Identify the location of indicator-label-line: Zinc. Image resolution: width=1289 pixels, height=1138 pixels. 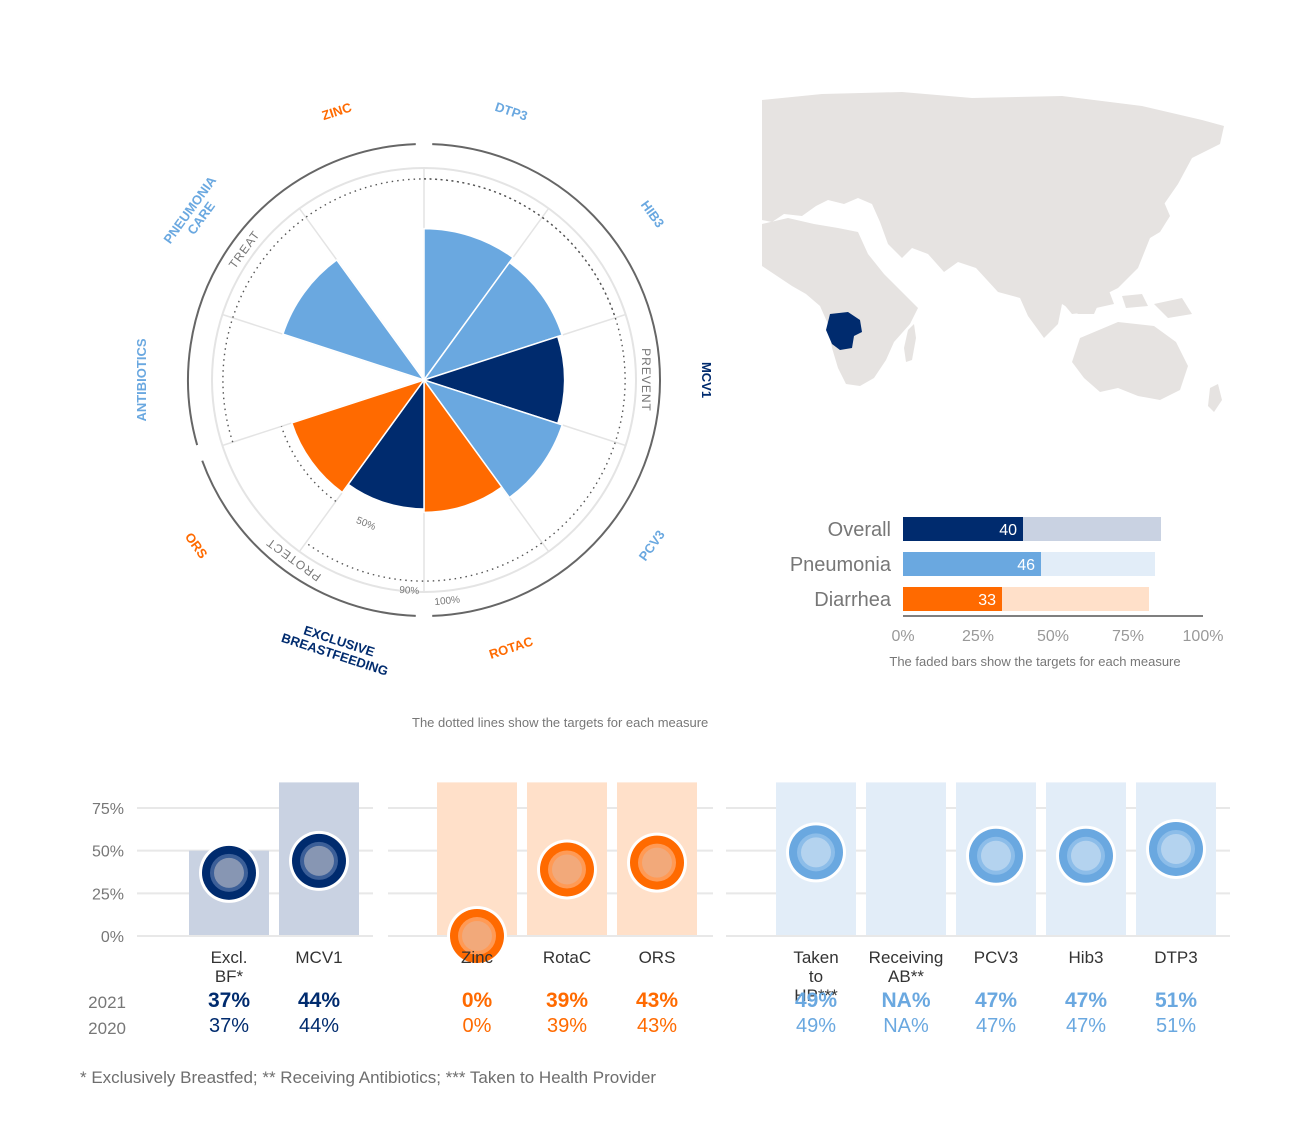
(477, 957).